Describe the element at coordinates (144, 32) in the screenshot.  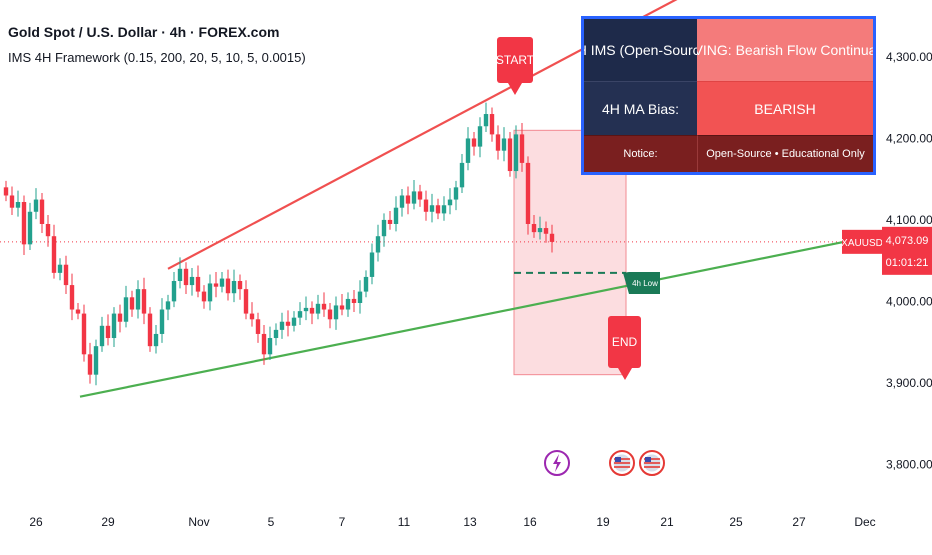
I see `chart-title: Gold Spot / U.S. Dollar · 4h · FOREX.com` at that location.